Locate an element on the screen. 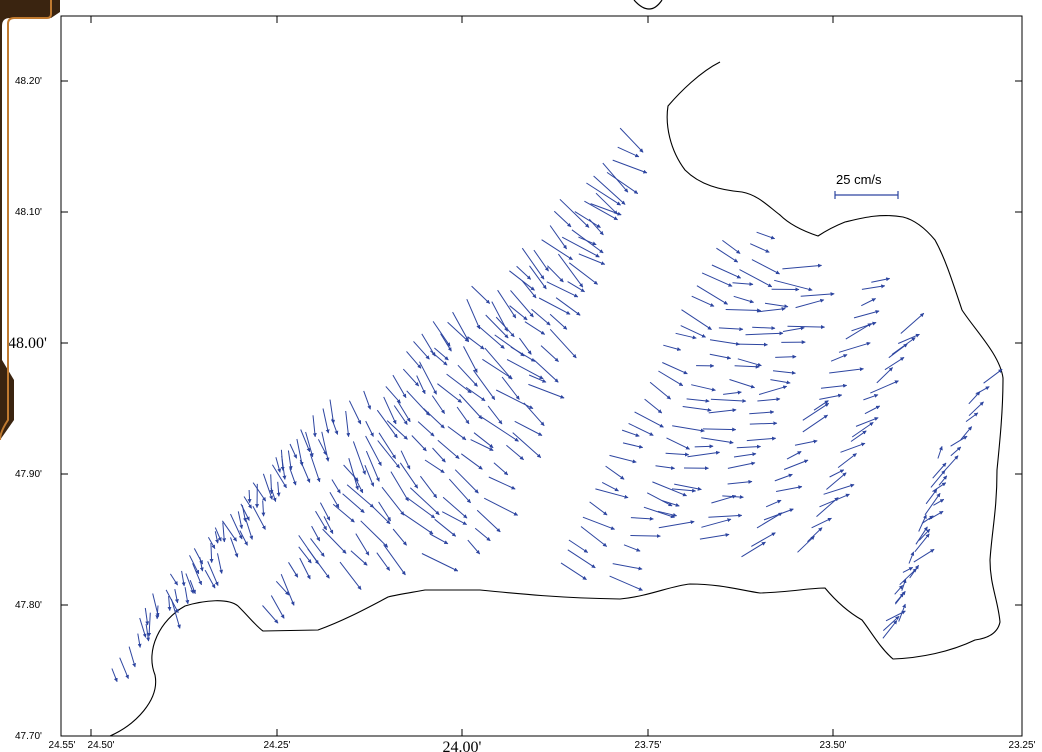  scale-bar: 25 cm/s is located at coordinates (866, 185).